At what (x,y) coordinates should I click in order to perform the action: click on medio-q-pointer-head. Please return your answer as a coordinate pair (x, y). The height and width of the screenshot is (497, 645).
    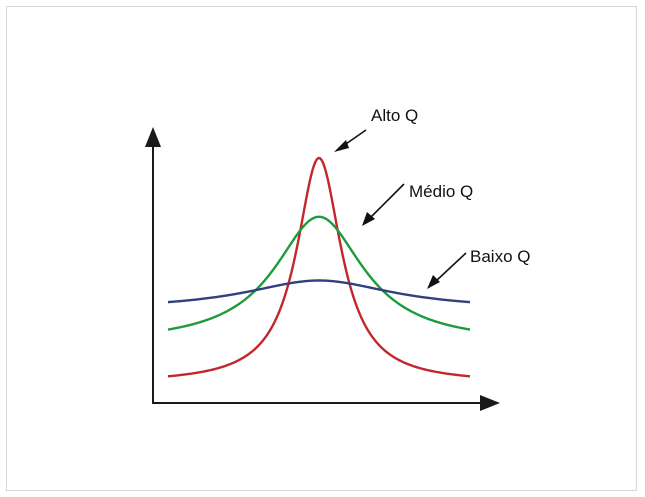
    Looking at the image, I should click on (368, 219).